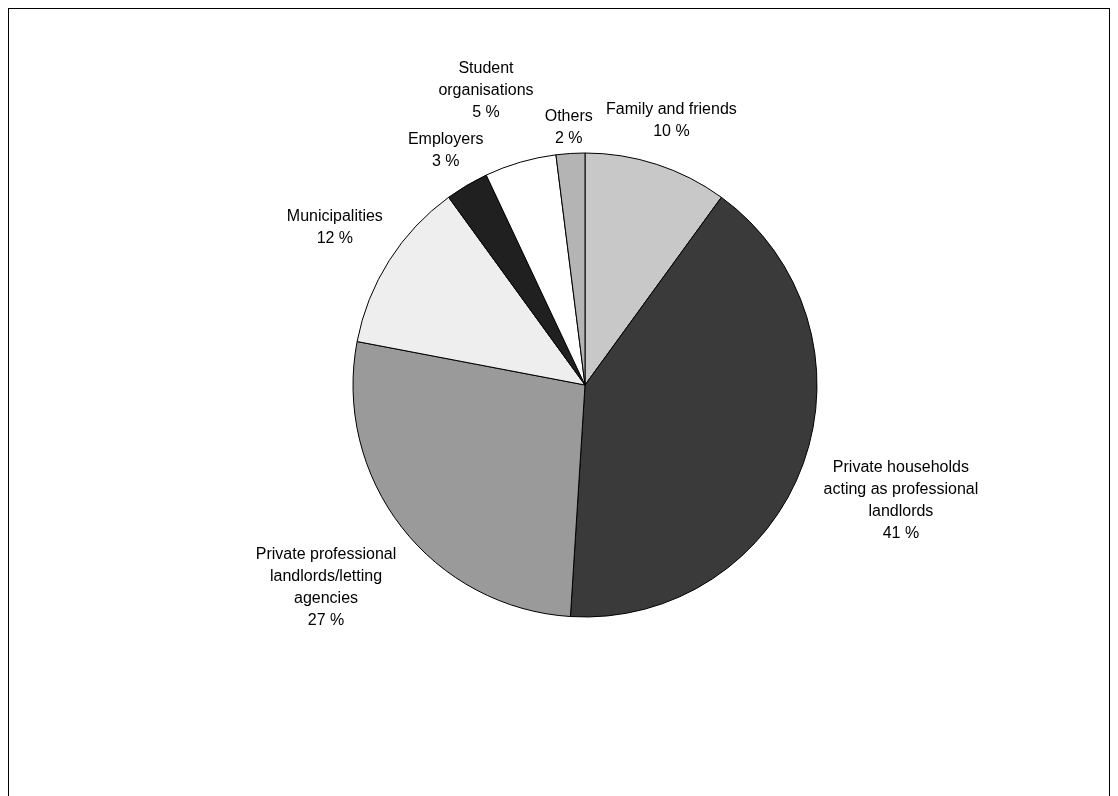 This screenshot has height=796, width=1118. I want to click on slice-label: Family and friends, so click(671, 108).